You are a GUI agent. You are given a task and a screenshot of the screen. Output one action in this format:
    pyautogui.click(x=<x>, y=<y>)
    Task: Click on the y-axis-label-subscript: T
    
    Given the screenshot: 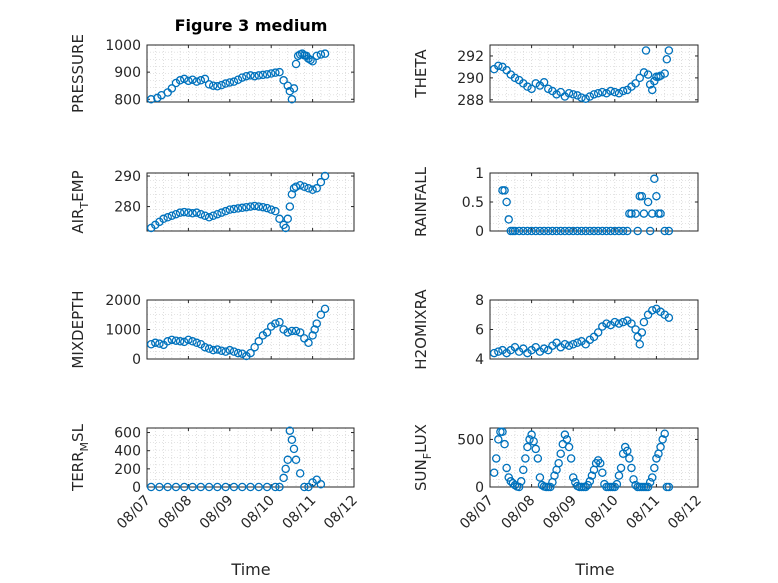 What is the action you would take?
    pyautogui.click(x=84, y=206)
    